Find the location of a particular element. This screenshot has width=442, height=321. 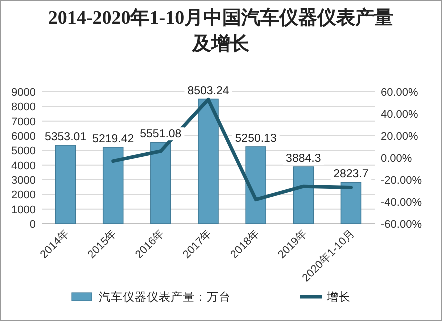

y-tick-label: 0 is located at coordinates (33, 225).